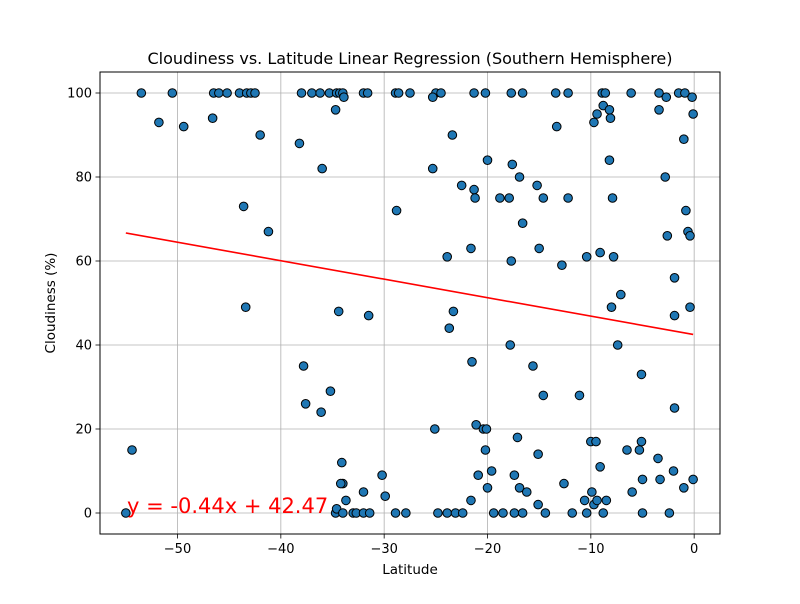  I want to click on x-tick-label: −40, so click(280, 549).